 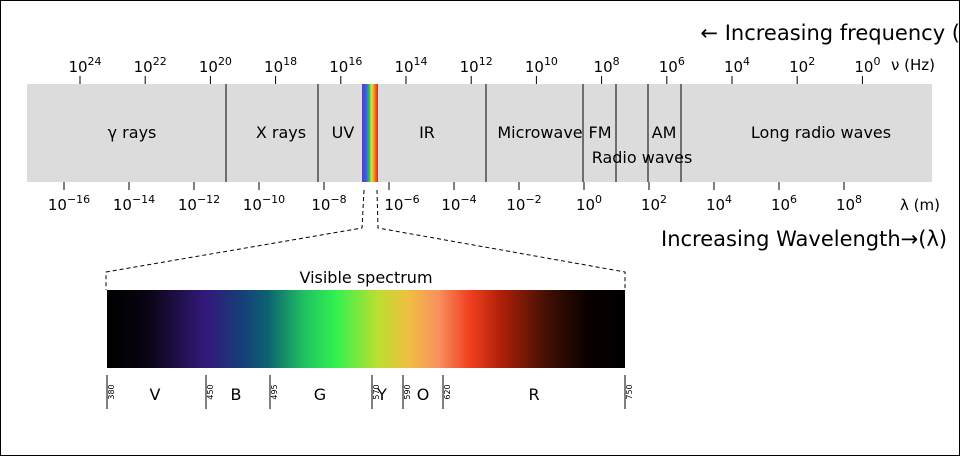 I want to click on tick-label: 10¹⁴, so click(x=410, y=65).